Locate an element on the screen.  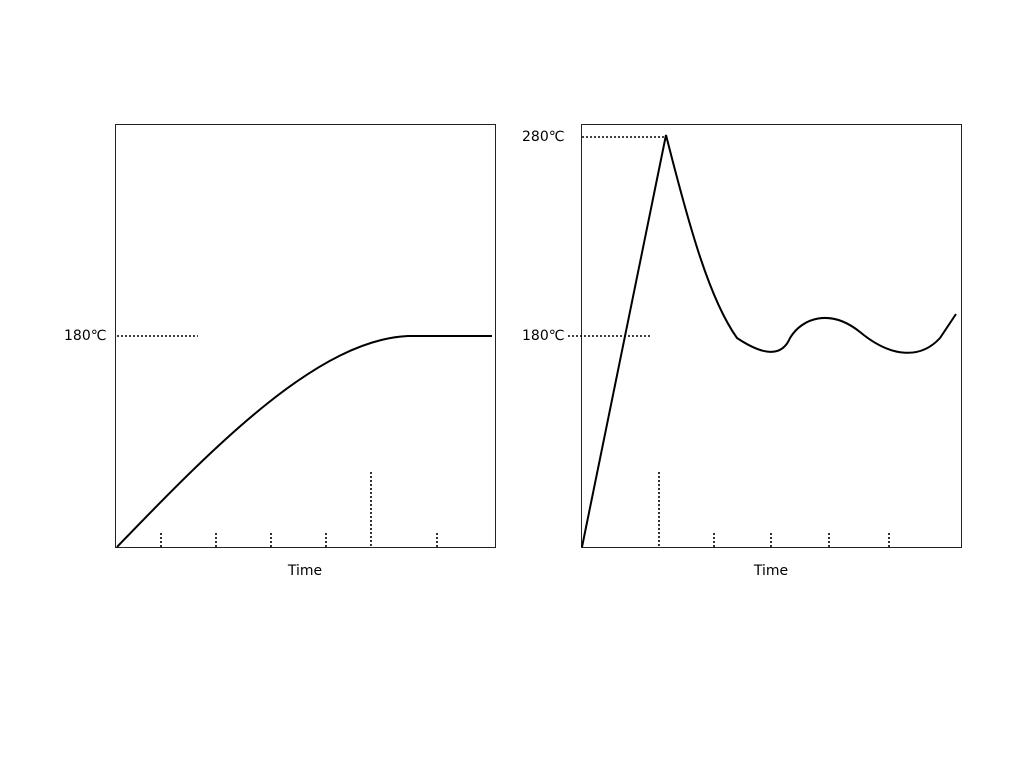
temperature-curve is located at coordinates (304, 441).